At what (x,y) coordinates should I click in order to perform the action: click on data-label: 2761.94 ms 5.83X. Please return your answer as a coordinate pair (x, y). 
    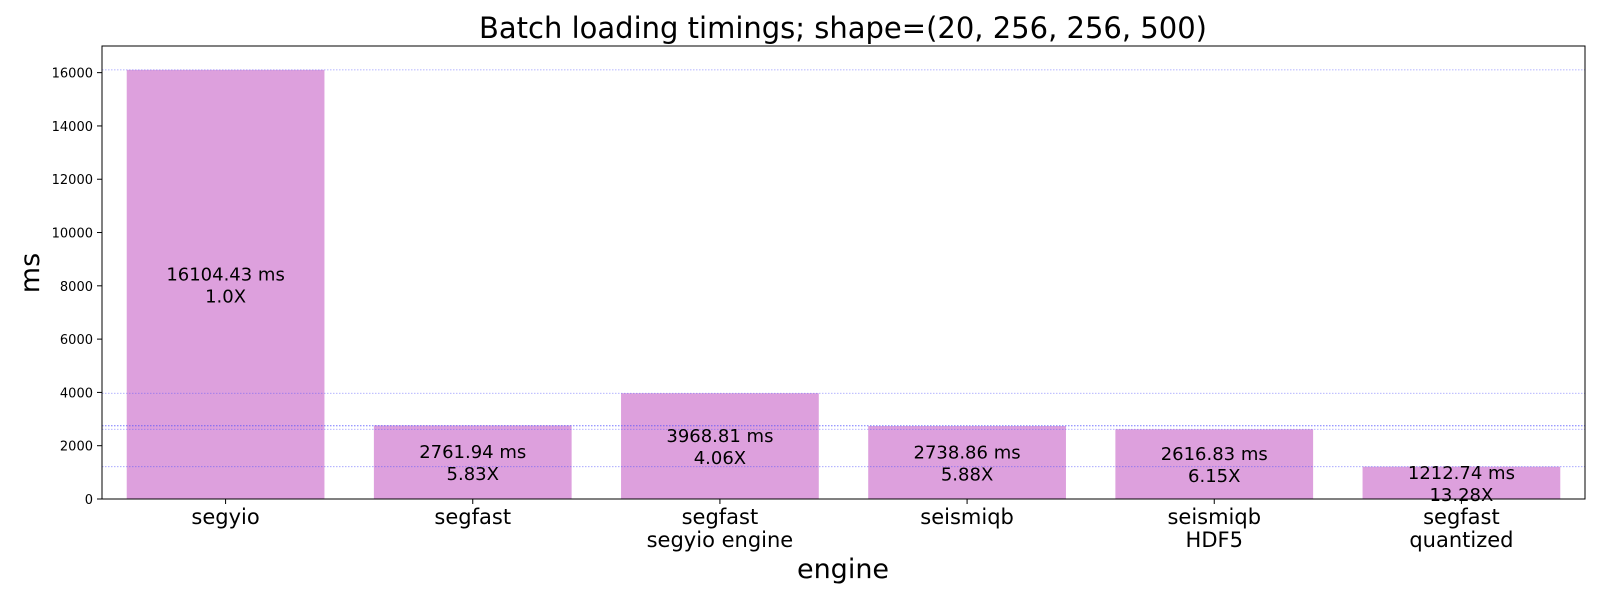
    Looking at the image, I should click on (472, 463).